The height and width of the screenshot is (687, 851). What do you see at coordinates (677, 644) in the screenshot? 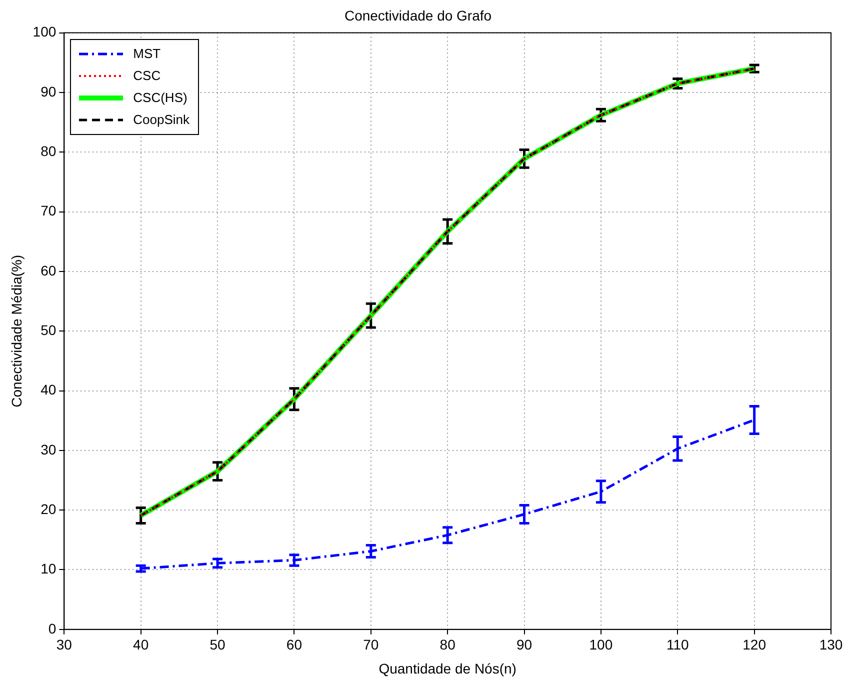
I see `x-tick-label: 110` at bounding box center [677, 644].